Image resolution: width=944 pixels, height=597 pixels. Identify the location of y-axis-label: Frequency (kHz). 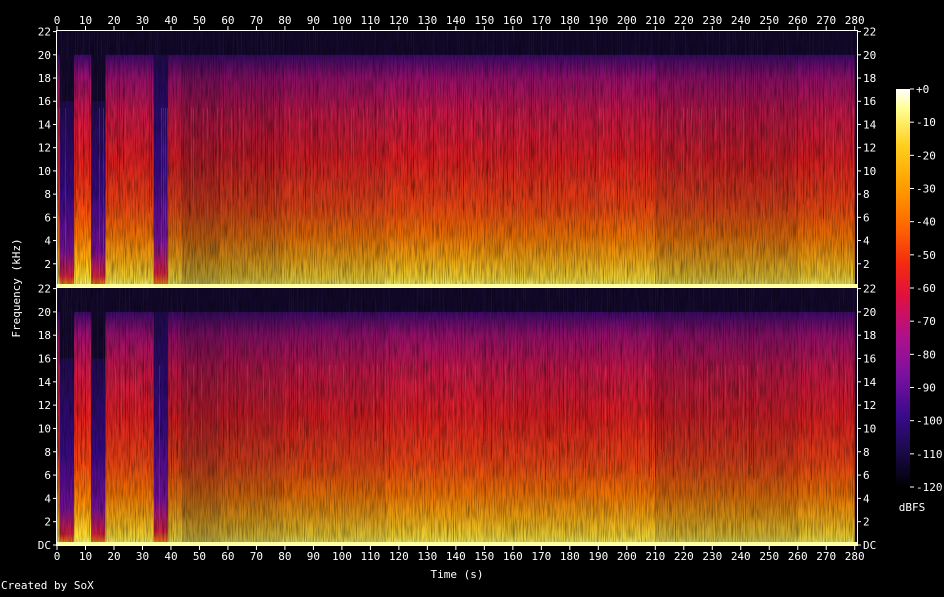
(16, 287).